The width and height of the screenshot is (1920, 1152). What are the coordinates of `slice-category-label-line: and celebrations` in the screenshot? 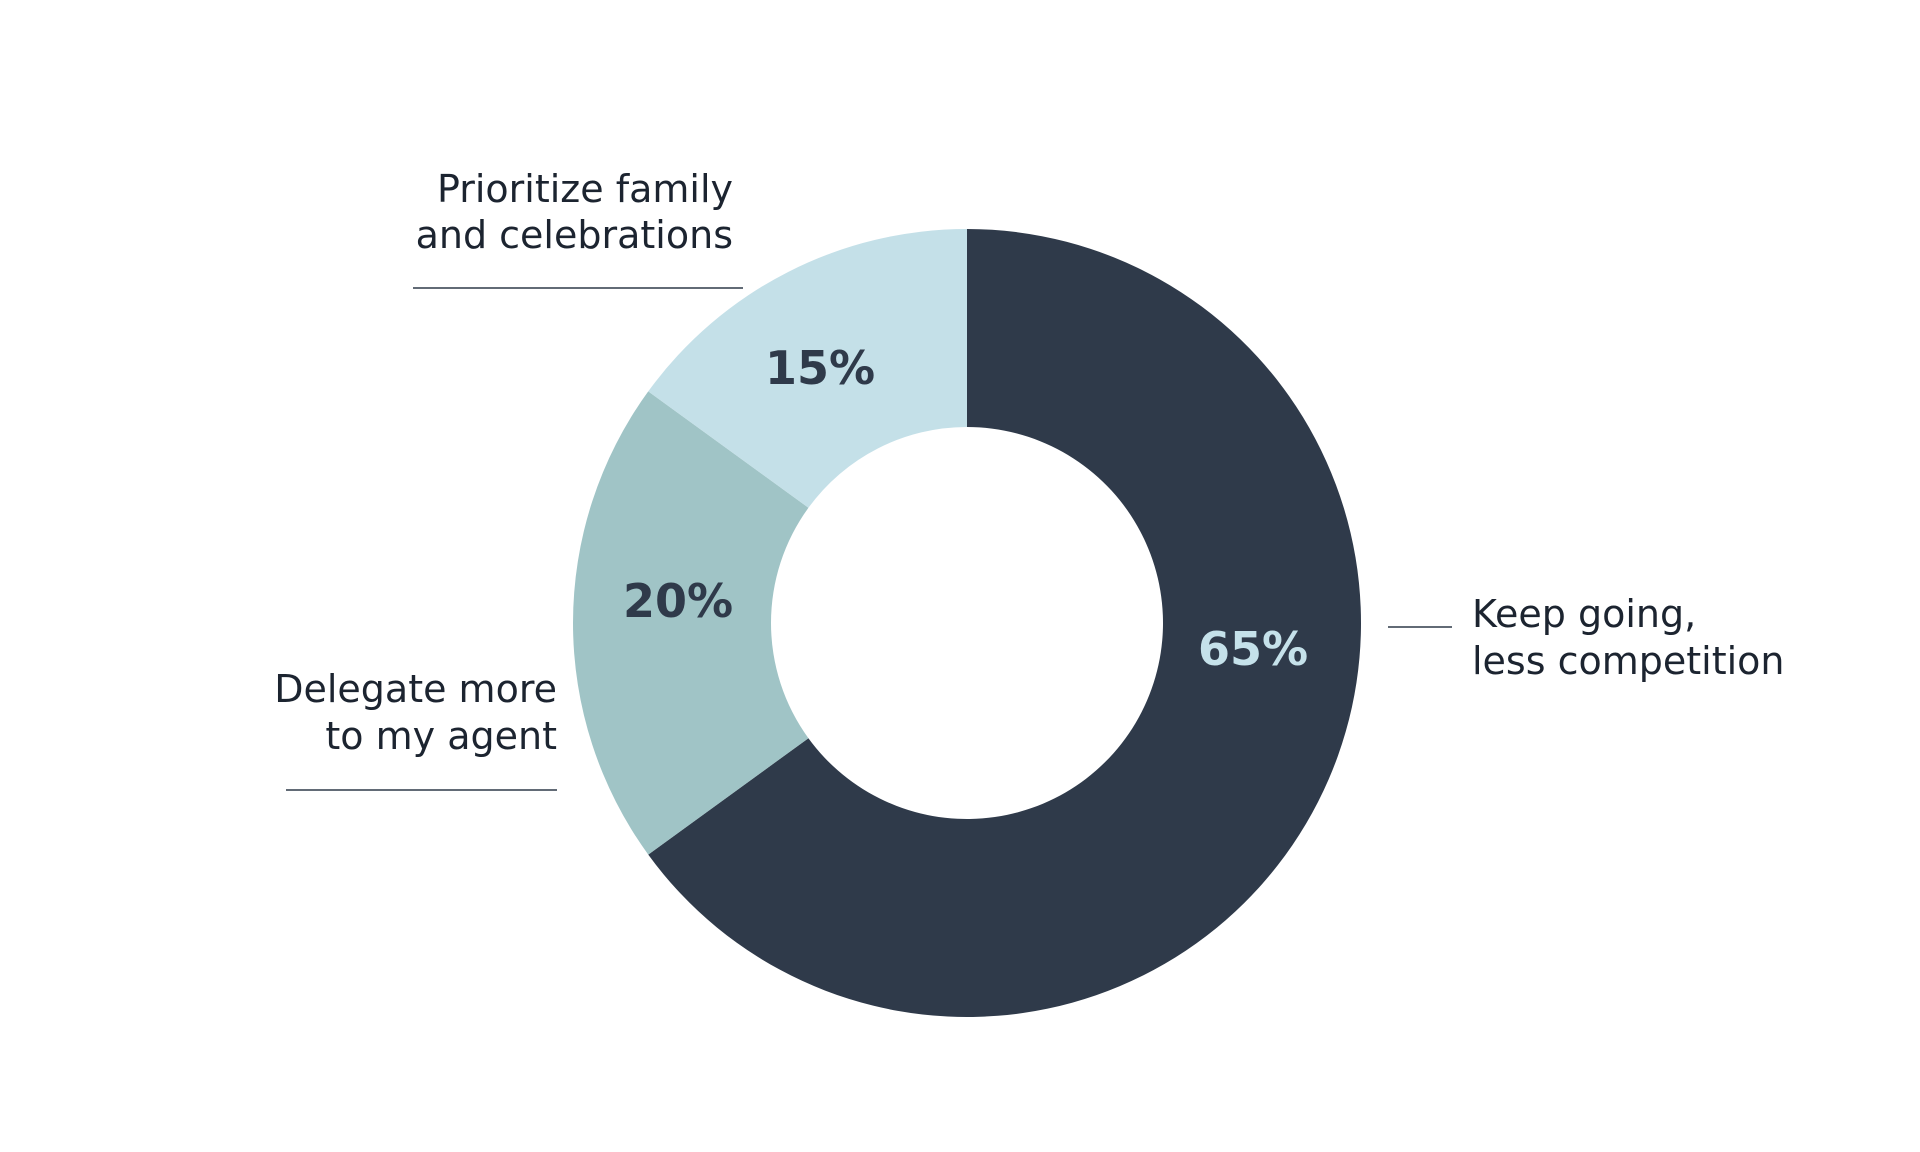 It's located at (574, 235).